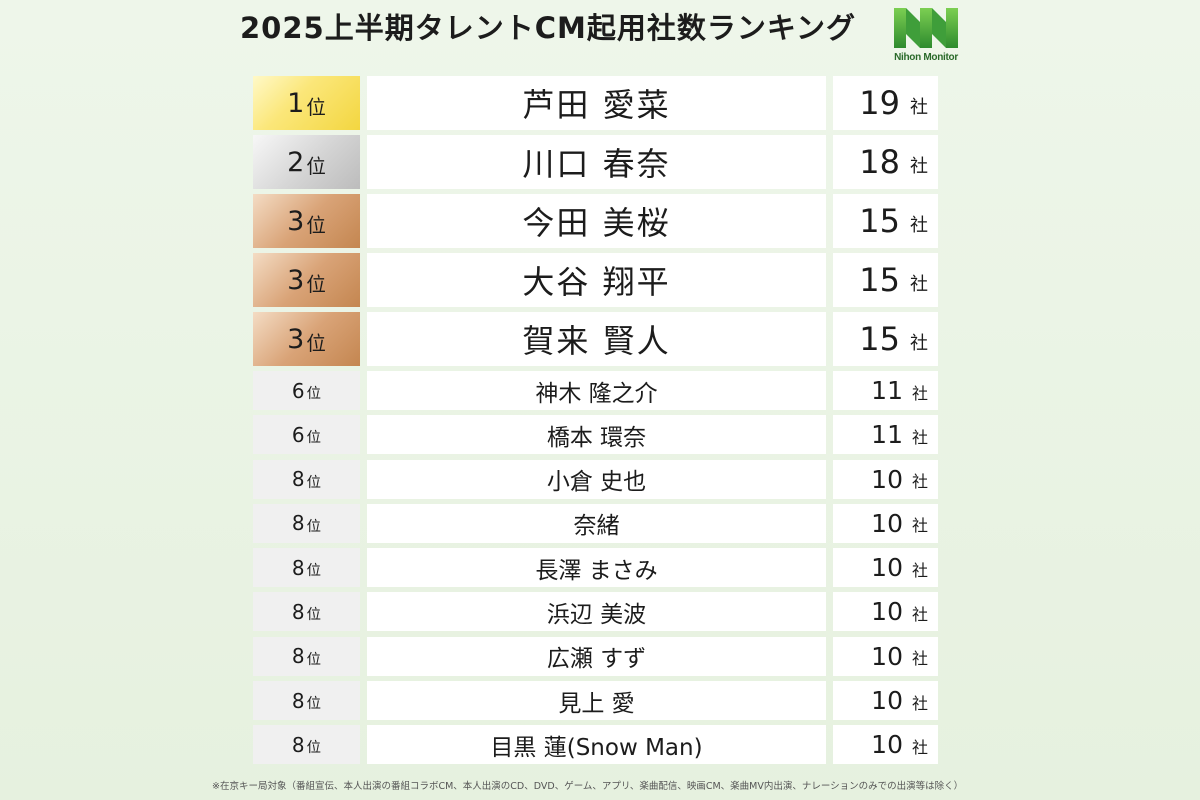 Image resolution: width=1200 pixels, height=800 pixels. I want to click on talent-name: 浜辺 美波, so click(596, 612).